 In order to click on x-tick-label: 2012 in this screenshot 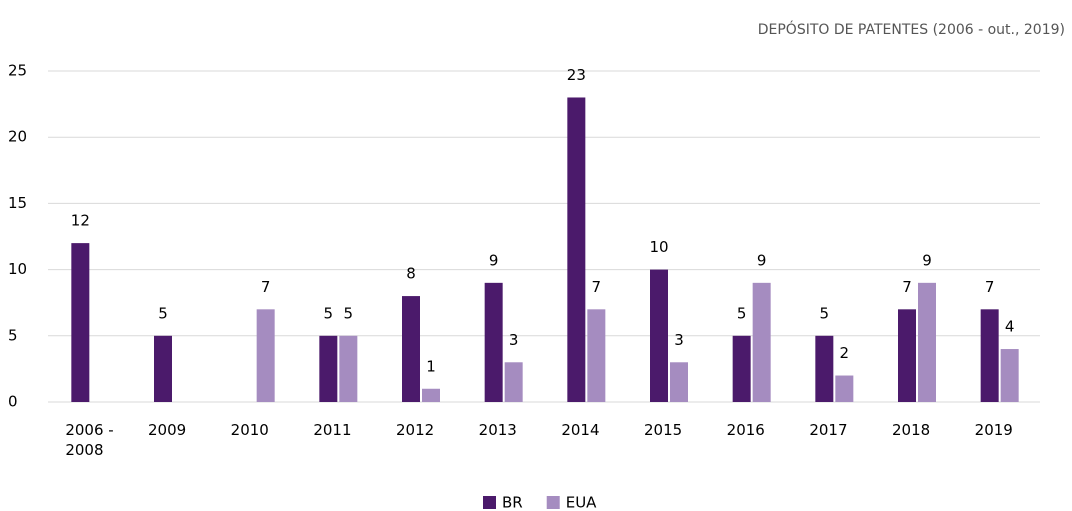, I will do `click(415, 430)`.